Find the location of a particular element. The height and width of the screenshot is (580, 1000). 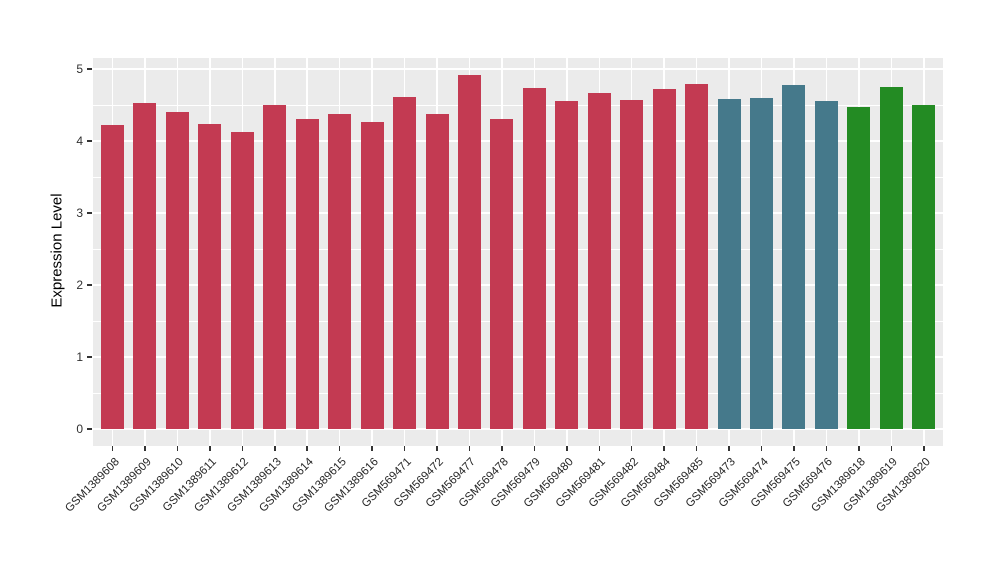

bar-GSM1389610 is located at coordinates (177, 270).